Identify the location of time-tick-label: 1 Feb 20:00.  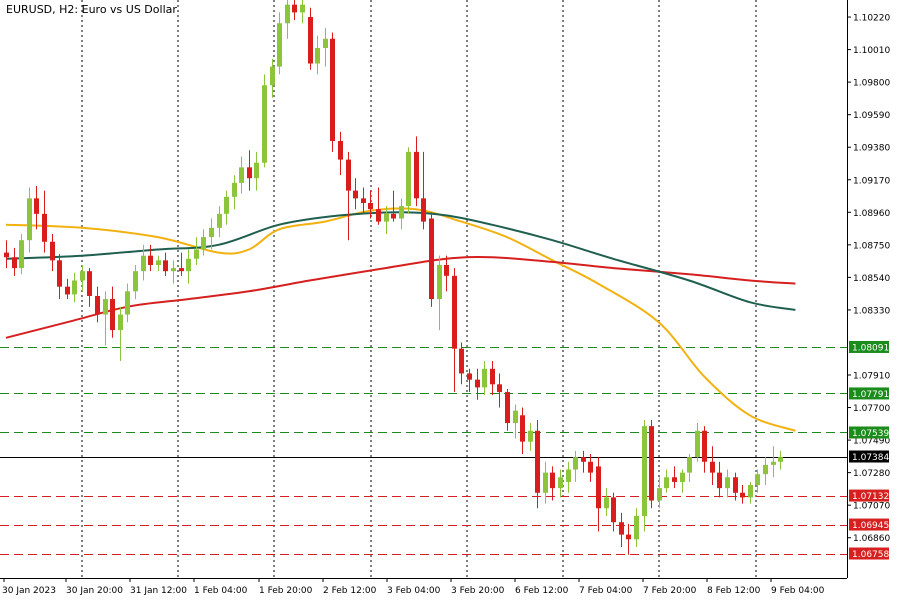
(286, 591).